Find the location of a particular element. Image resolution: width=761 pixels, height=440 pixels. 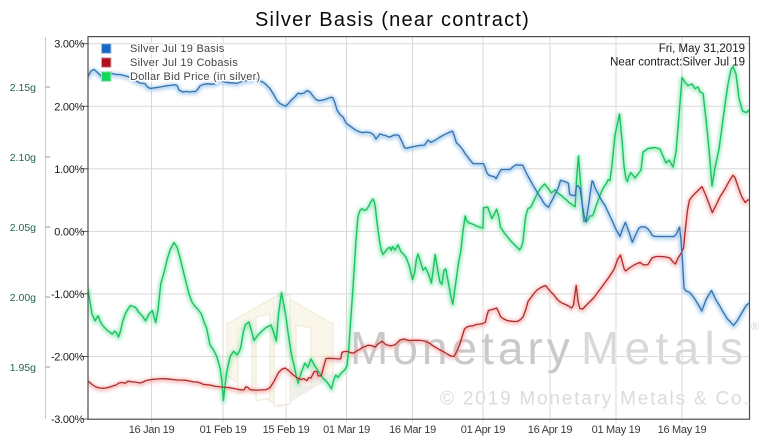

svg-text: 01 May 19 is located at coordinates (616, 430).